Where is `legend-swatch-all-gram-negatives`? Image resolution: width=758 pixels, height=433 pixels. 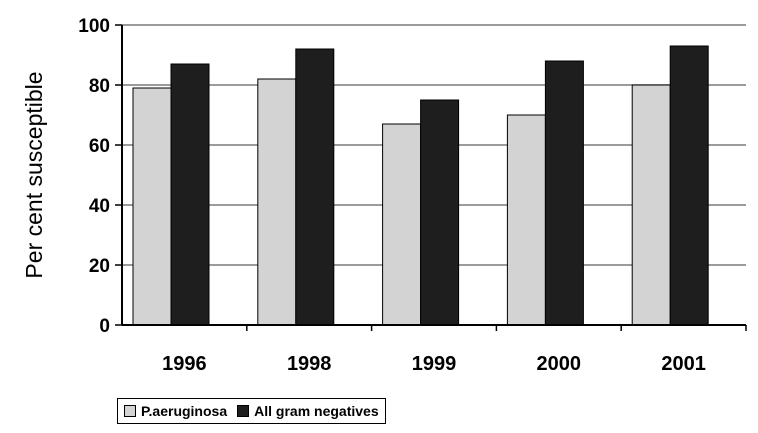 legend-swatch-all-gram-negatives is located at coordinates (243, 411).